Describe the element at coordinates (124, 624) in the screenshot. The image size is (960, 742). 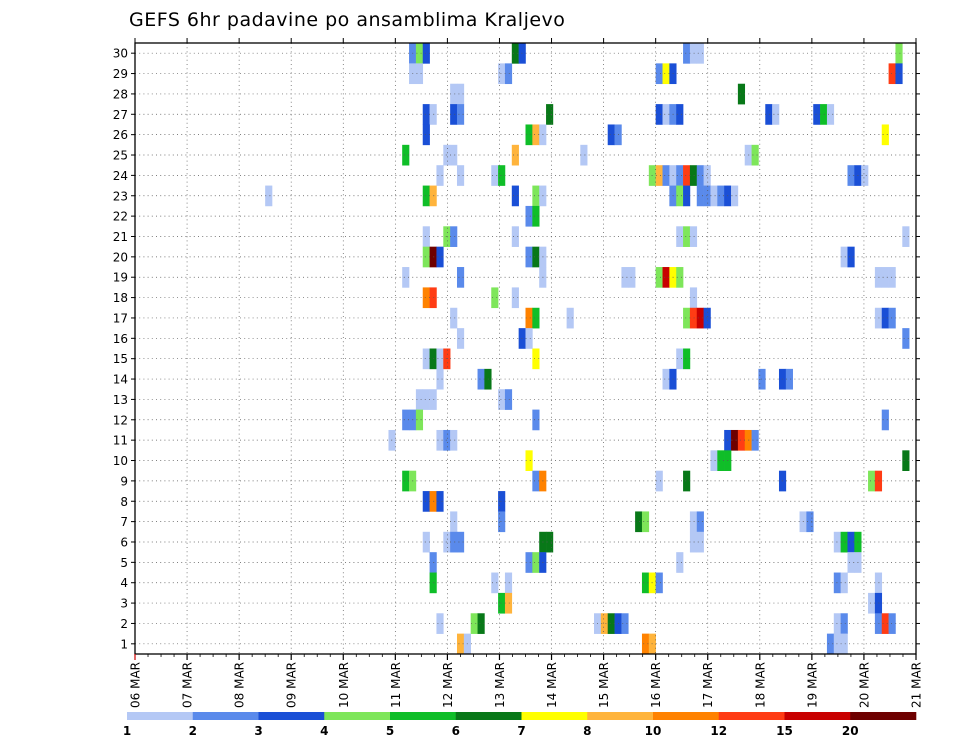
I see `y-tick-label: 2` at that location.